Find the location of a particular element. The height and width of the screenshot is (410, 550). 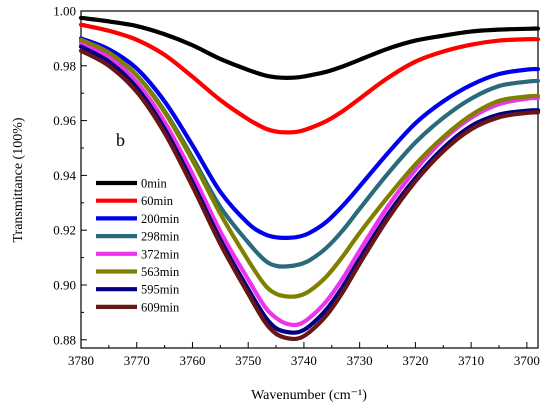

x-tick-label: 3770 is located at coordinates (137, 360).